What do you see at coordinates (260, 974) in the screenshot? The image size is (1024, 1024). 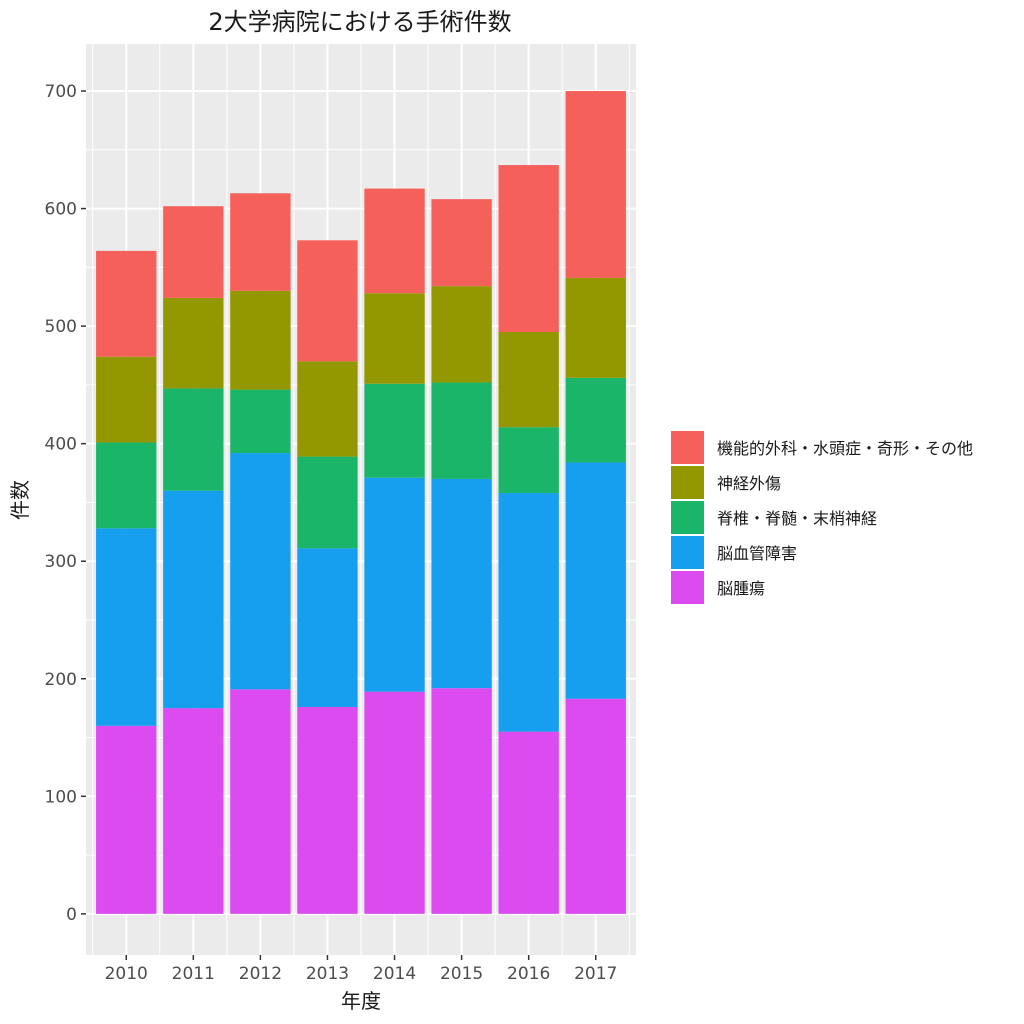 I see `x-tick-label: 2012` at bounding box center [260, 974].